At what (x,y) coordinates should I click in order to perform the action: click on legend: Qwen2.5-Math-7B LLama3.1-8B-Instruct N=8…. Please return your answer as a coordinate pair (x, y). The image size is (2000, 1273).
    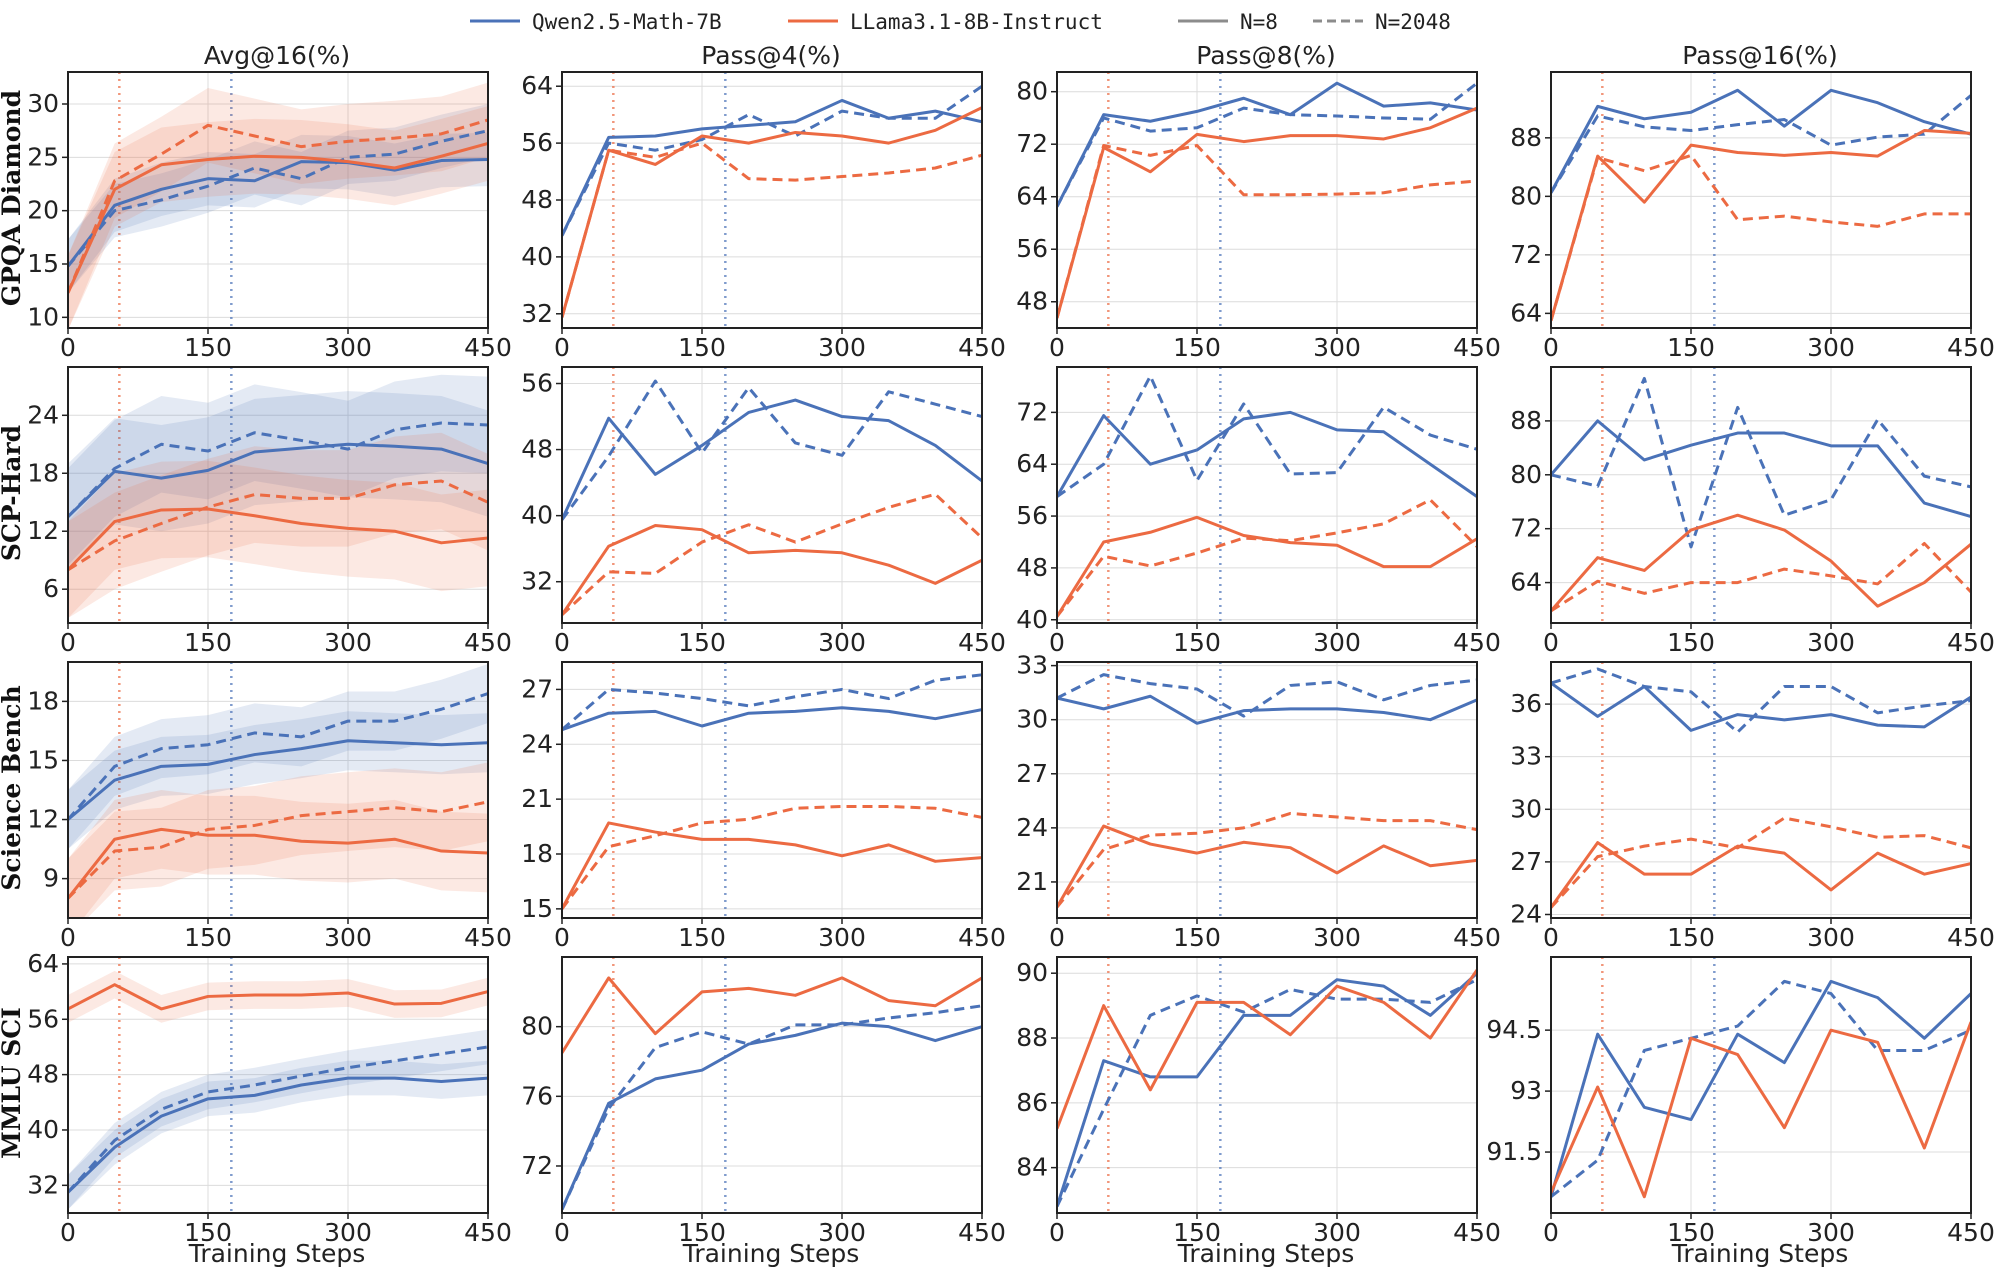
    Looking at the image, I should click on (960, 22).